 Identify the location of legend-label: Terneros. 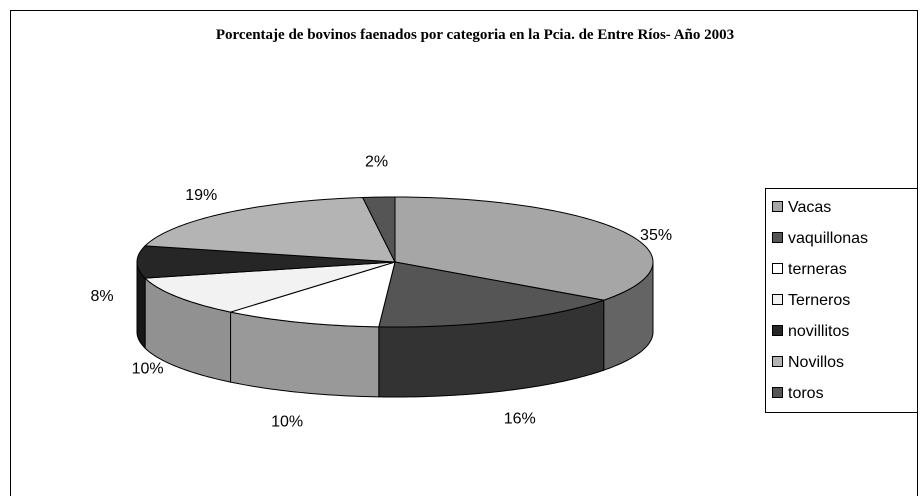
(819, 300).